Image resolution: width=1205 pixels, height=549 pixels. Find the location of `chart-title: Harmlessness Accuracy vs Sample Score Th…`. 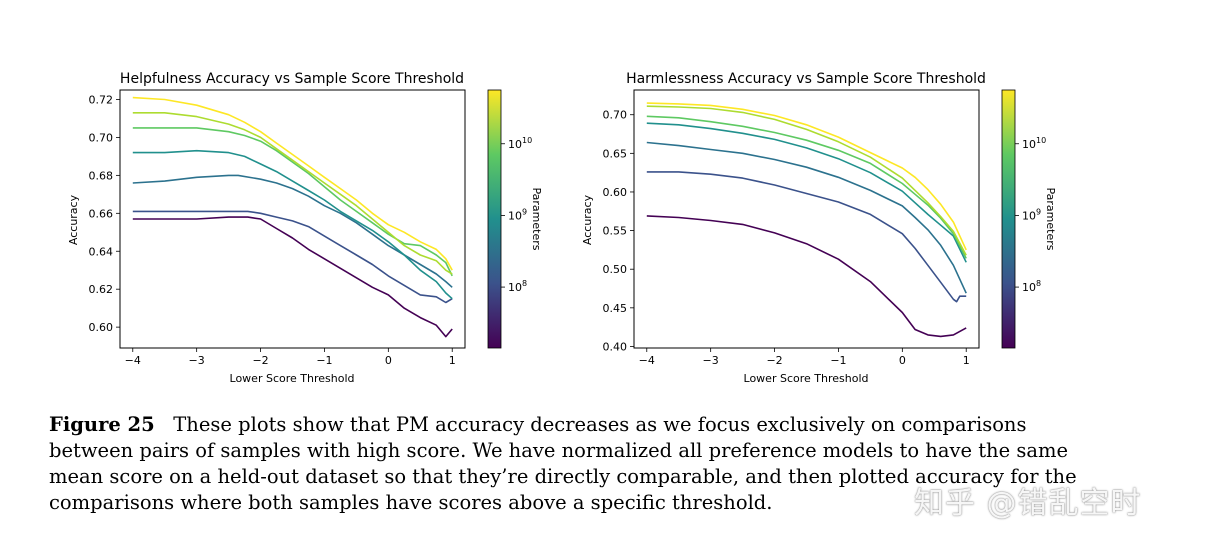

chart-title: Harmlessness Accuracy vs Sample Score Th… is located at coordinates (806, 79).